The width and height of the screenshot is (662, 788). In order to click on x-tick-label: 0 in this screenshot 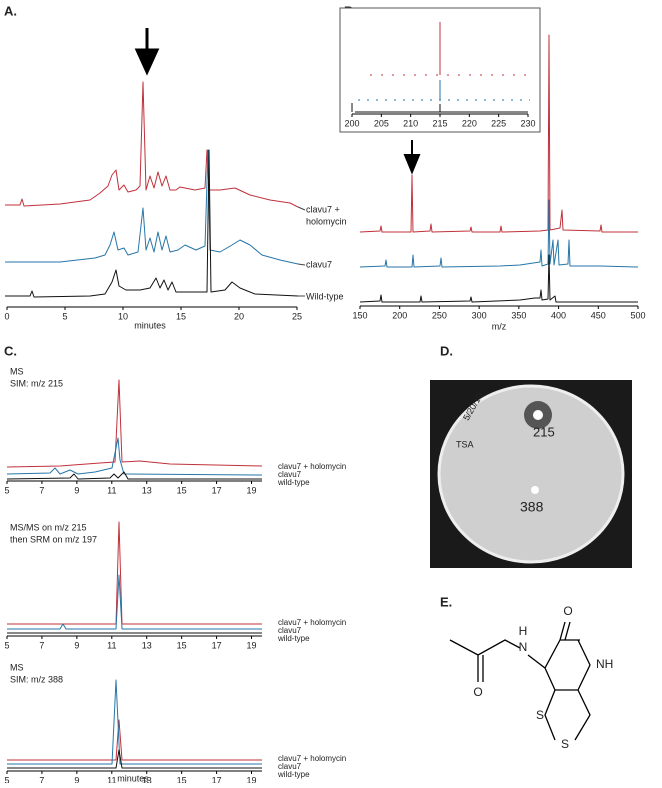, I will do `click(6, 316)`.